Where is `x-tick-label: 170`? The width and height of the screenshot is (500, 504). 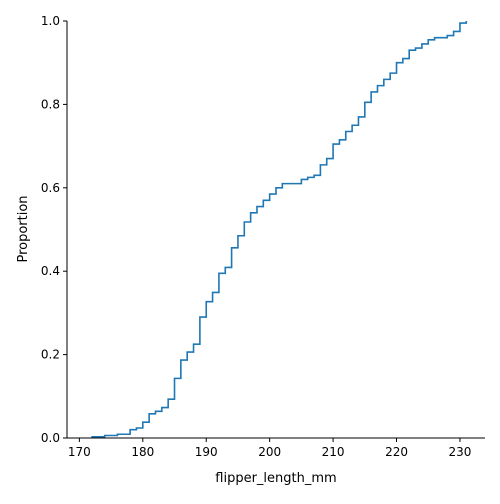 x-tick-label: 170 is located at coordinates (79, 452).